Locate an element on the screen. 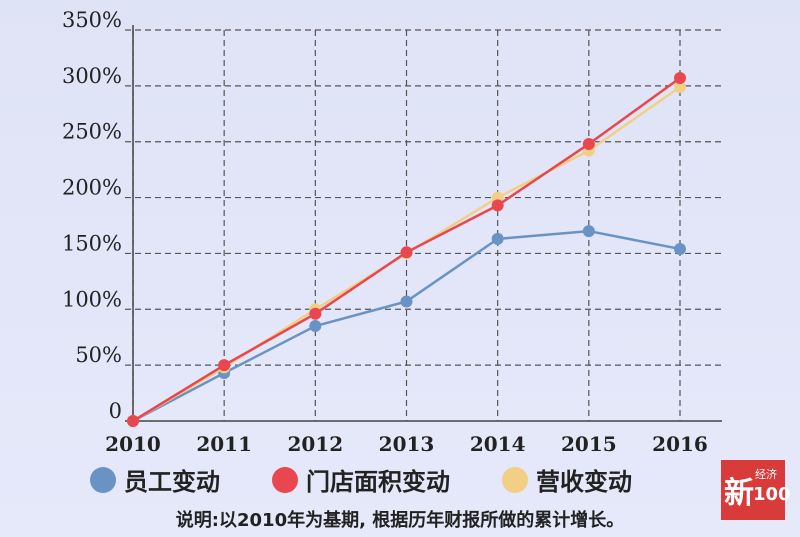  legend: 员工变动 门店面积变动 营收变动 is located at coordinates (387, 479).